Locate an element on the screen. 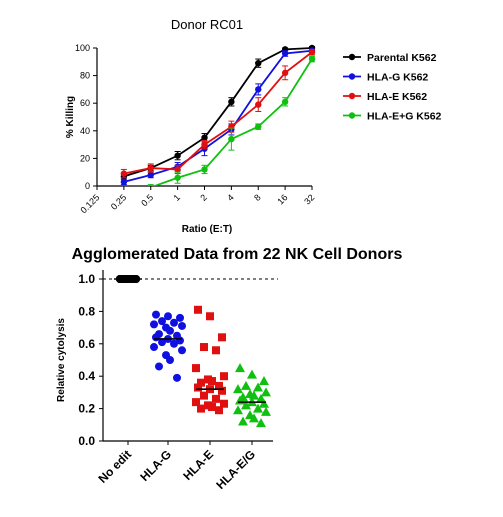 Image resolution: width=503 pixels, height=517 pixels. chart1-legend-label: HLA-E K562 is located at coordinates (397, 97).